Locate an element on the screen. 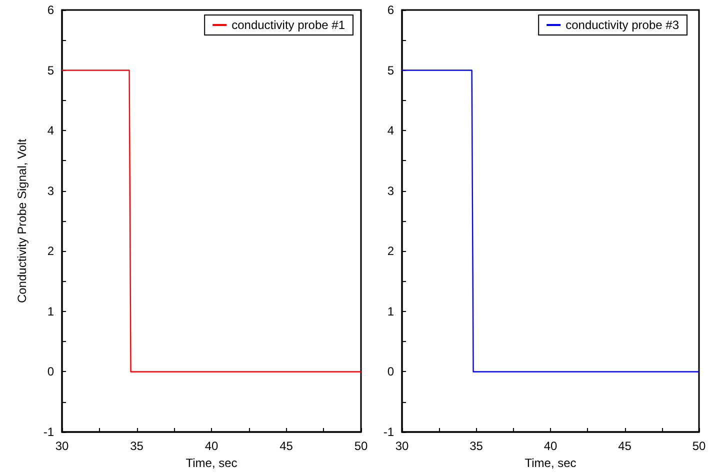 The height and width of the screenshot is (475, 709). y-axis-title: Conductivity Probe Signal, Volt is located at coordinates (22, 221).